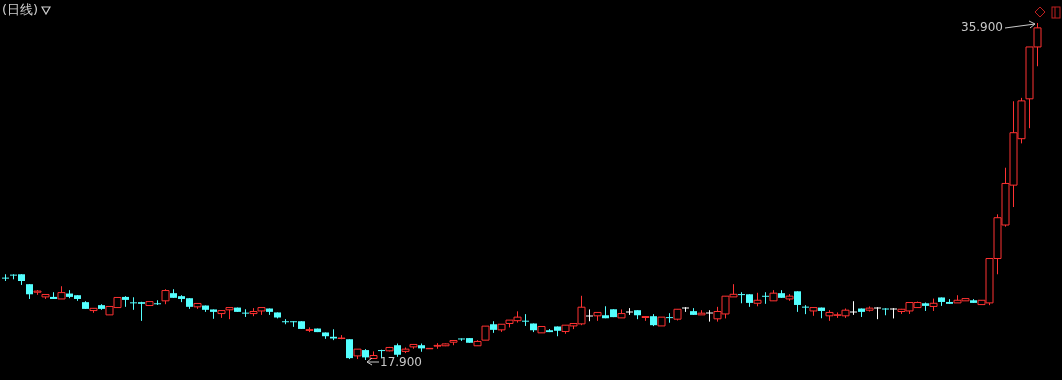 The image size is (1062, 380). What do you see at coordinates (20, 10) in the screenshot?
I see `chart-title: (日线)` at bounding box center [20, 10].